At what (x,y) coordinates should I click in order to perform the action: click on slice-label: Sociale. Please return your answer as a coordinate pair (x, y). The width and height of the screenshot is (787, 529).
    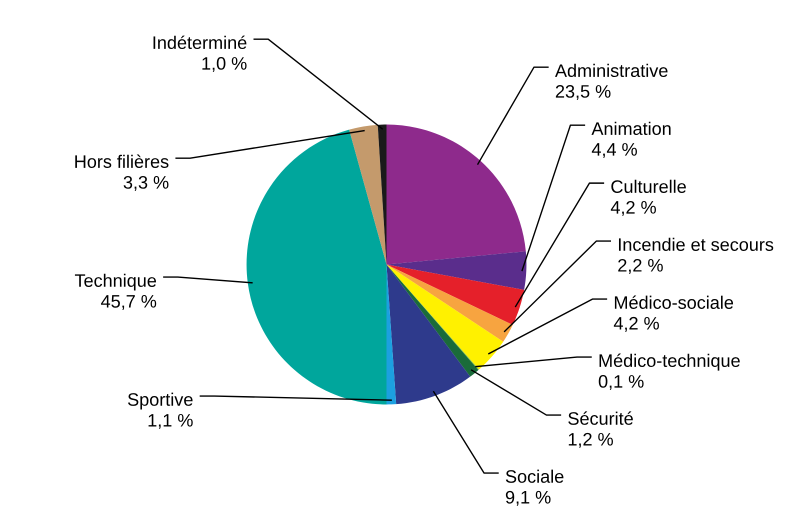
    Looking at the image, I should click on (535, 476).